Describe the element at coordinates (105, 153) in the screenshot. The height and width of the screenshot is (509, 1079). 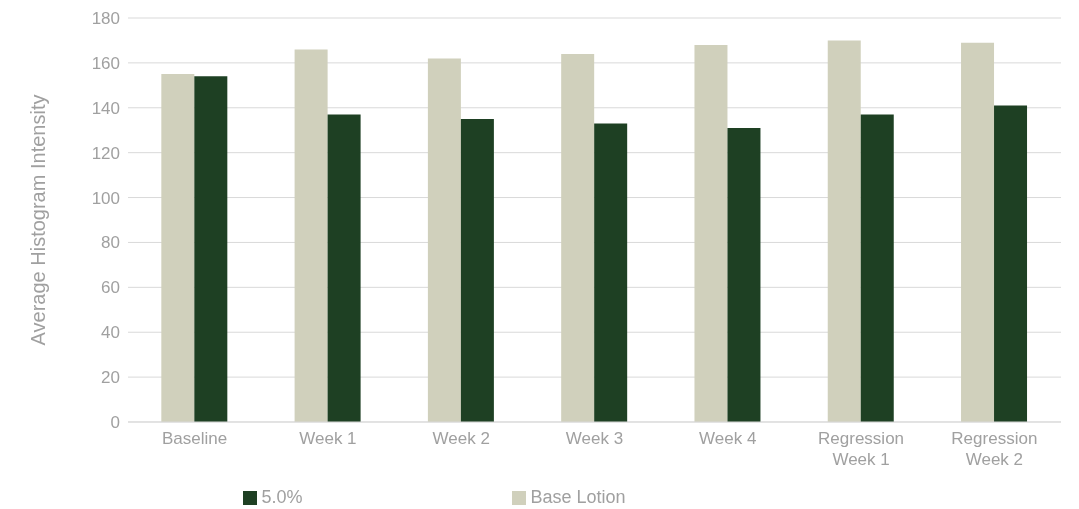
I see `y-tick-label: 120` at that location.